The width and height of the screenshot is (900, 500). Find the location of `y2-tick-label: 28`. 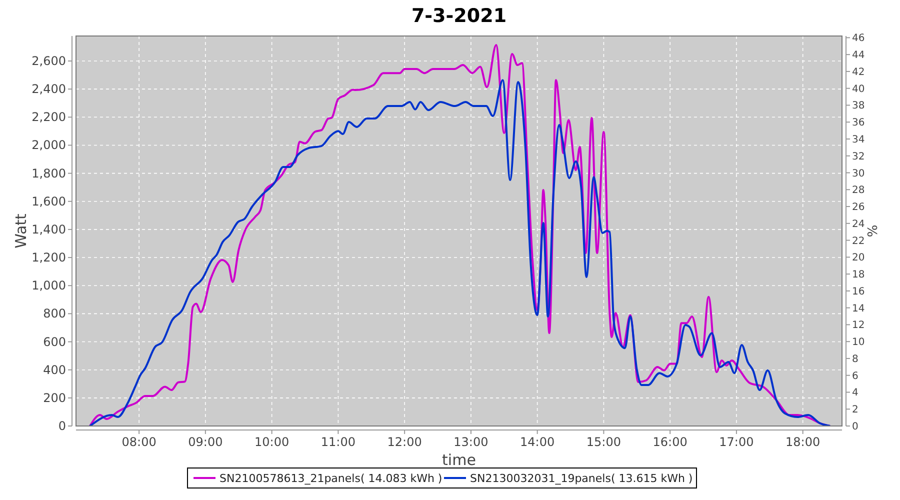

y2-tick-label: 28 is located at coordinates (858, 190).